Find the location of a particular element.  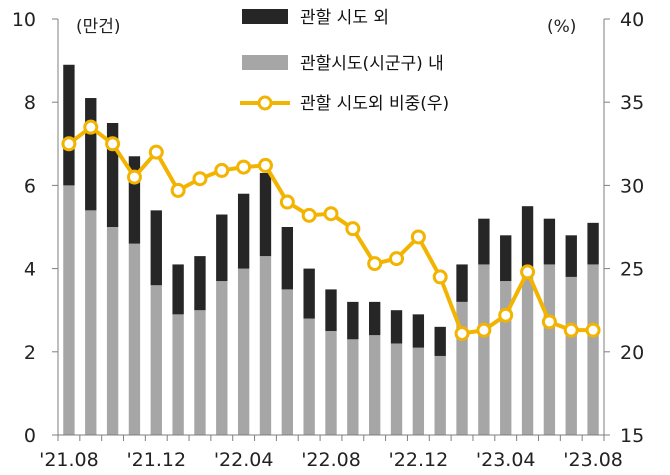

share-point-22.10 is located at coordinates (375, 264).